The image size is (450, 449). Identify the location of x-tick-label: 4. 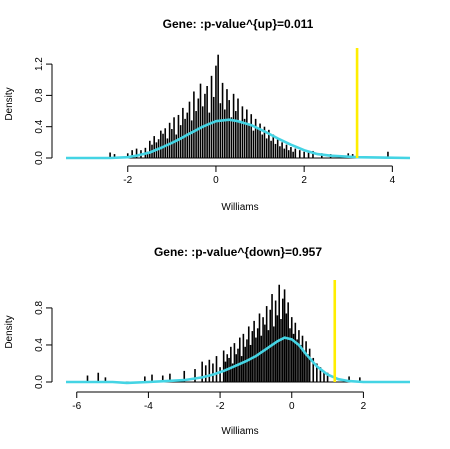
(393, 180).